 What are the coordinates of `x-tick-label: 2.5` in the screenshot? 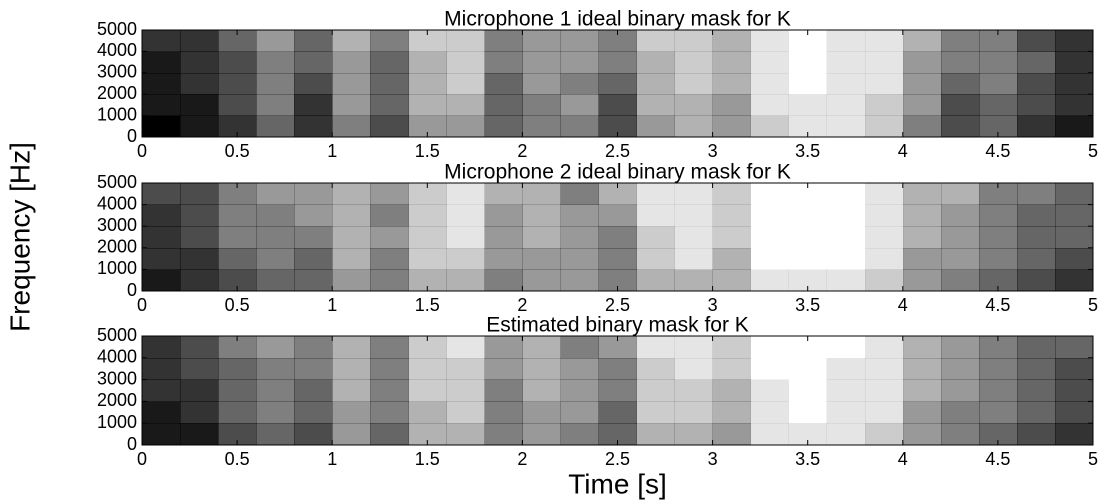 It's located at (617, 305).